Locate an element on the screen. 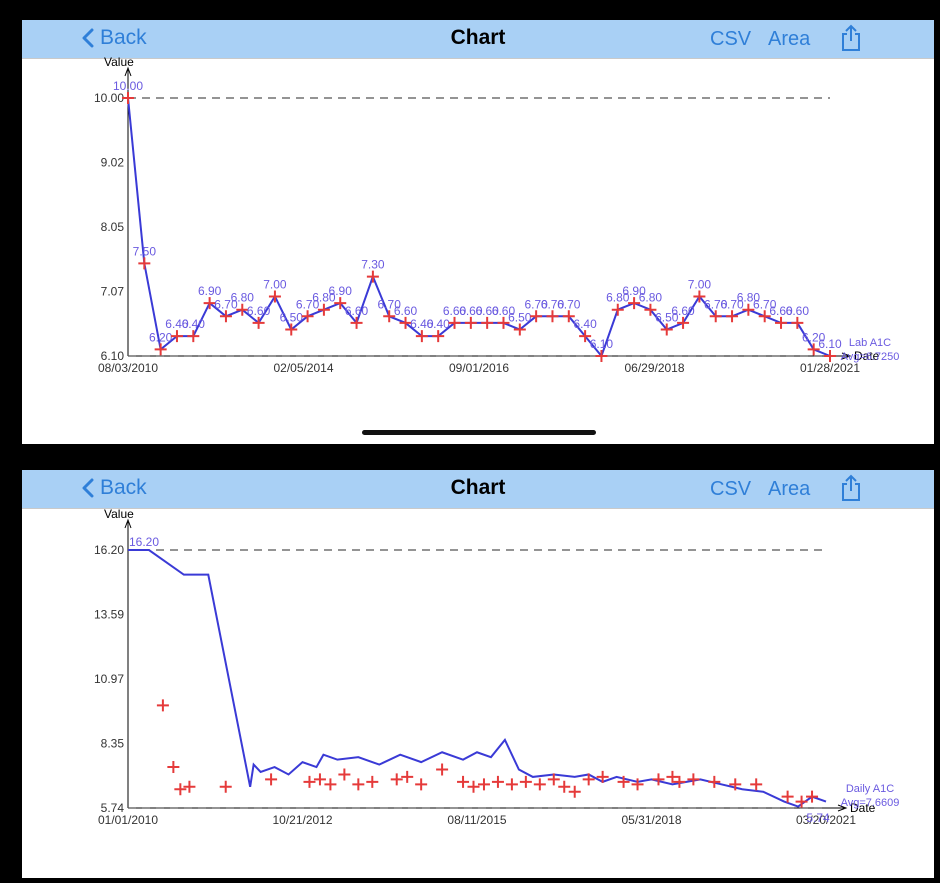 The image size is (940, 883). y-tick-label: 9.02 is located at coordinates (113, 163).